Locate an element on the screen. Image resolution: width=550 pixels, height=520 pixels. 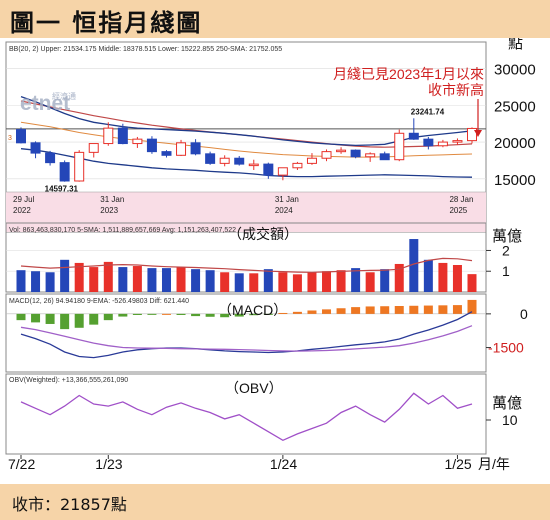
low-label: 14597.31 is located at coordinates (62, 189).